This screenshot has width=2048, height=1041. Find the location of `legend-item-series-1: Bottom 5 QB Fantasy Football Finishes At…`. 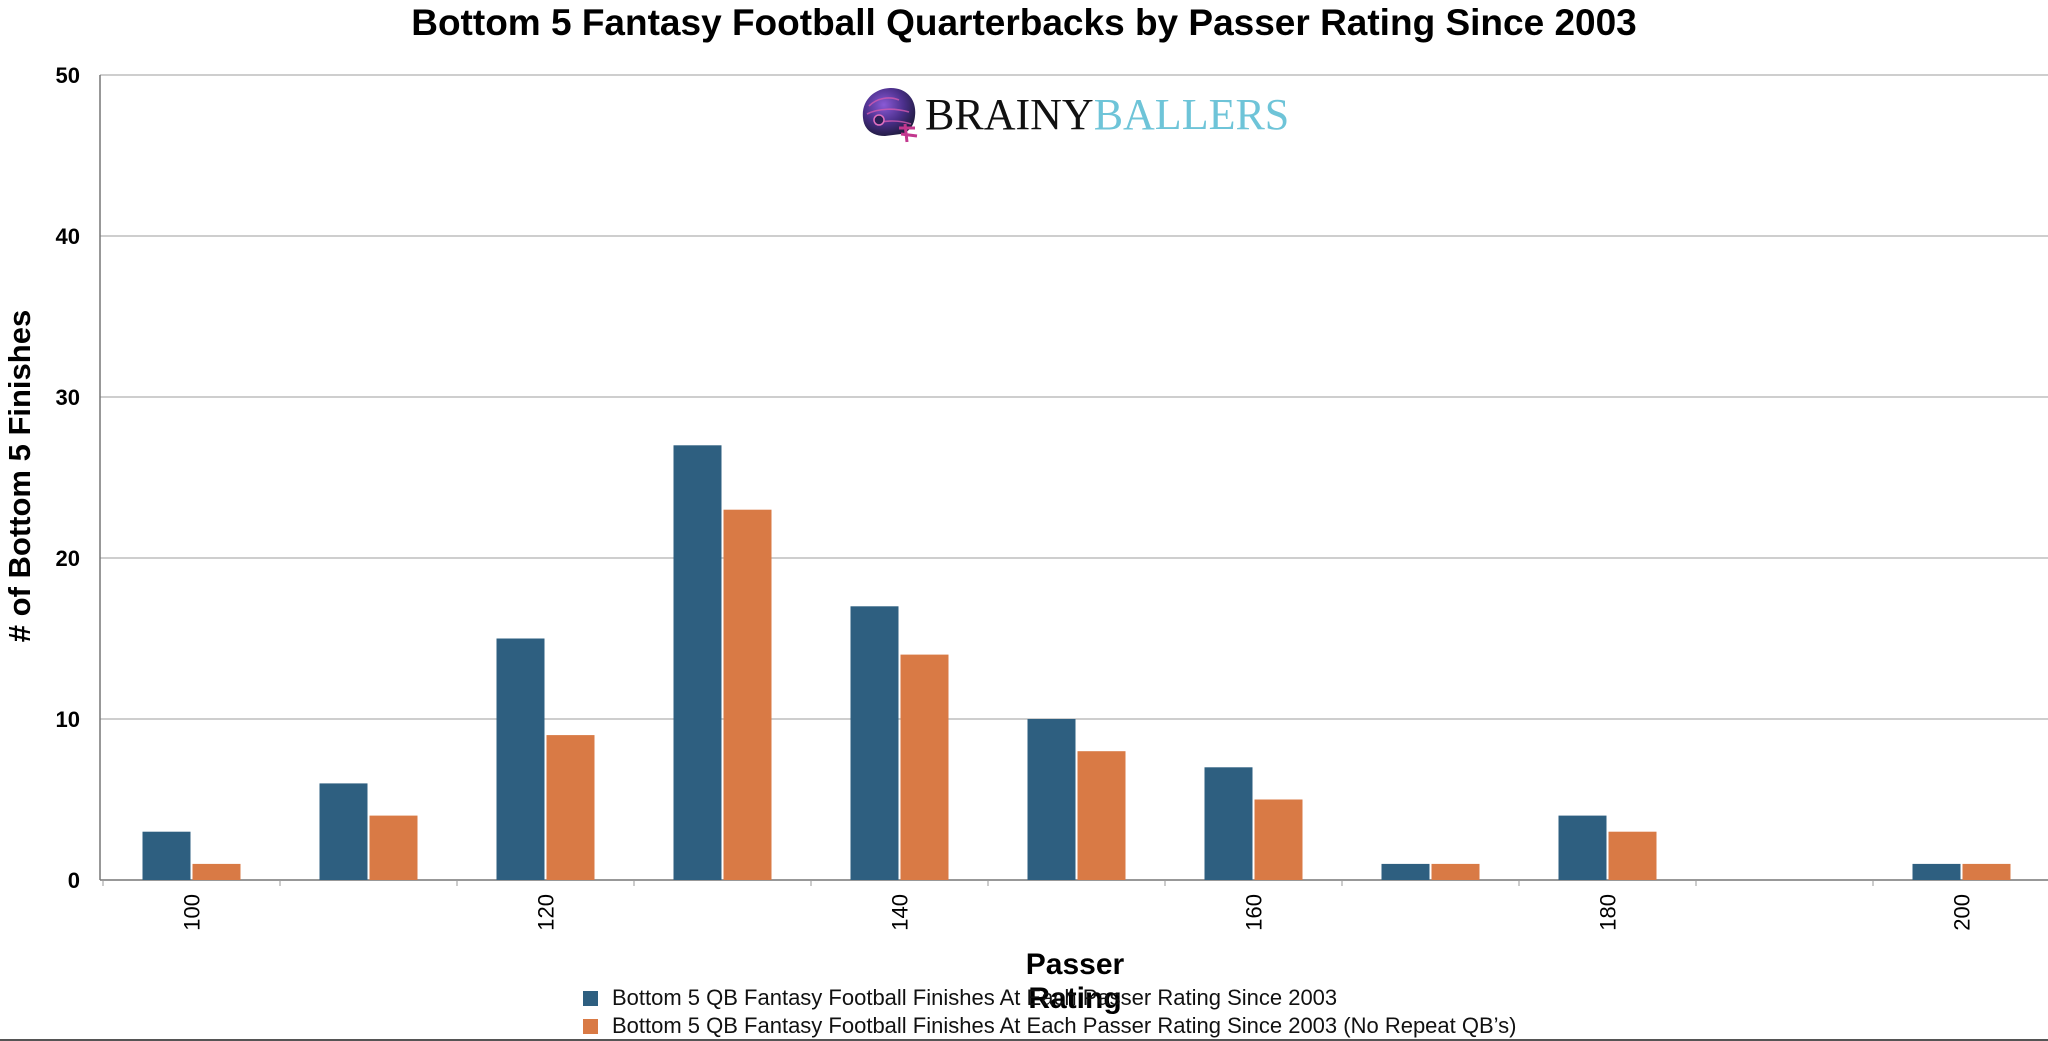

legend-item-series-1: Bottom 5 QB Fantasy Football Finishes At… is located at coordinates (1049, 998).